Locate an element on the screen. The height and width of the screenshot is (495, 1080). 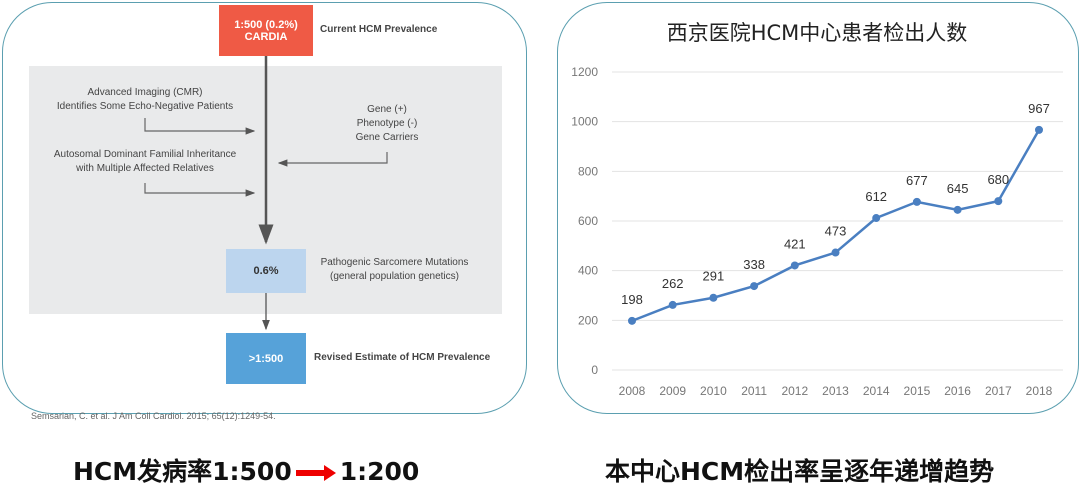
data-label: 198 is located at coordinates (632, 299).